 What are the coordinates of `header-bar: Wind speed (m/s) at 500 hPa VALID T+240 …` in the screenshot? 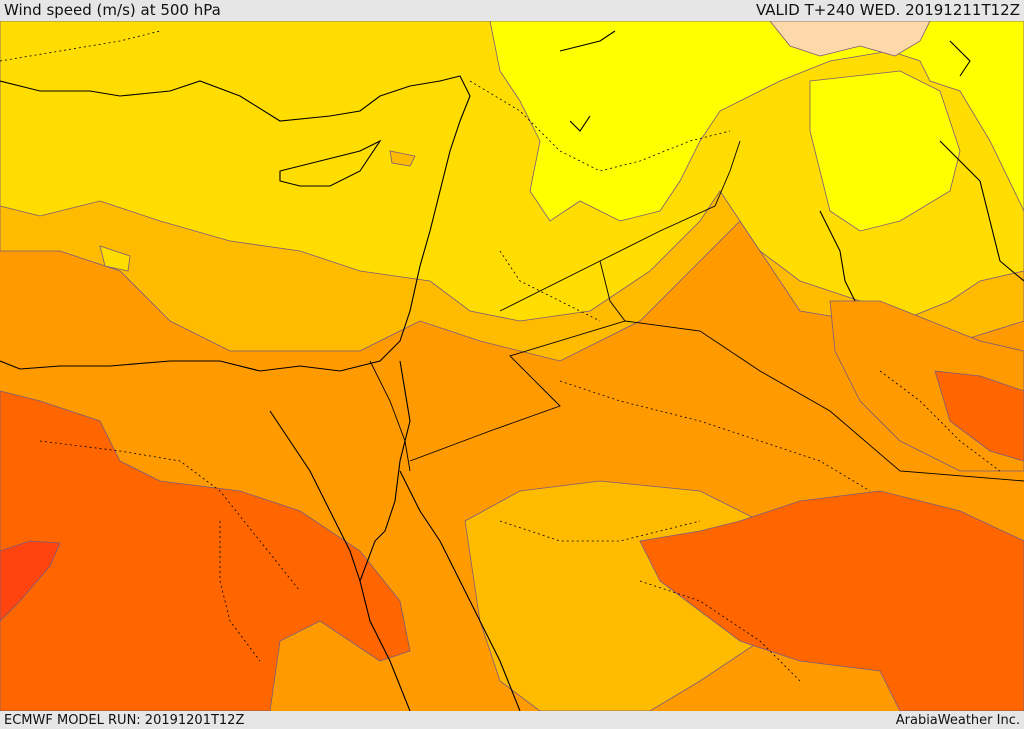 It's located at (512, 10).